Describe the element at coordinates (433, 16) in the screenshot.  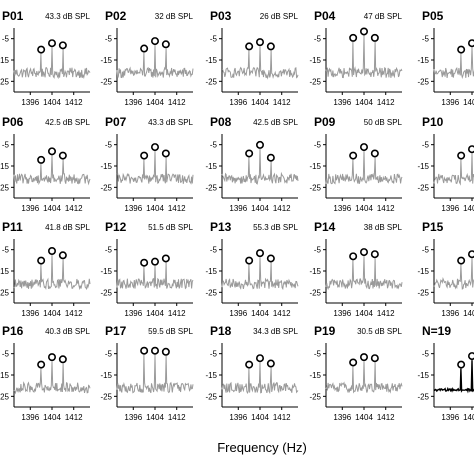
I see `panel-label: P05` at that location.